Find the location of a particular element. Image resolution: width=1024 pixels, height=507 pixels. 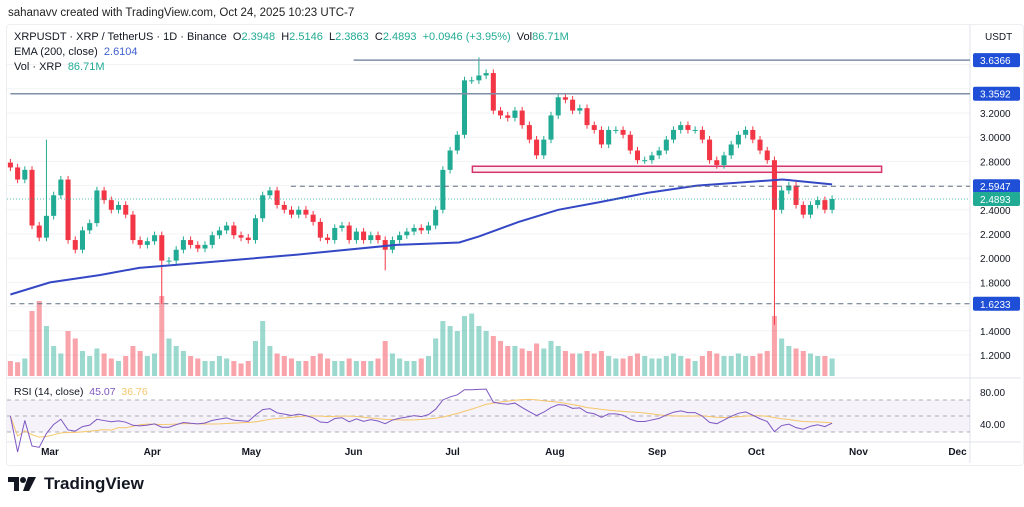

price-tick-label: 1.4000 is located at coordinates (995, 332).